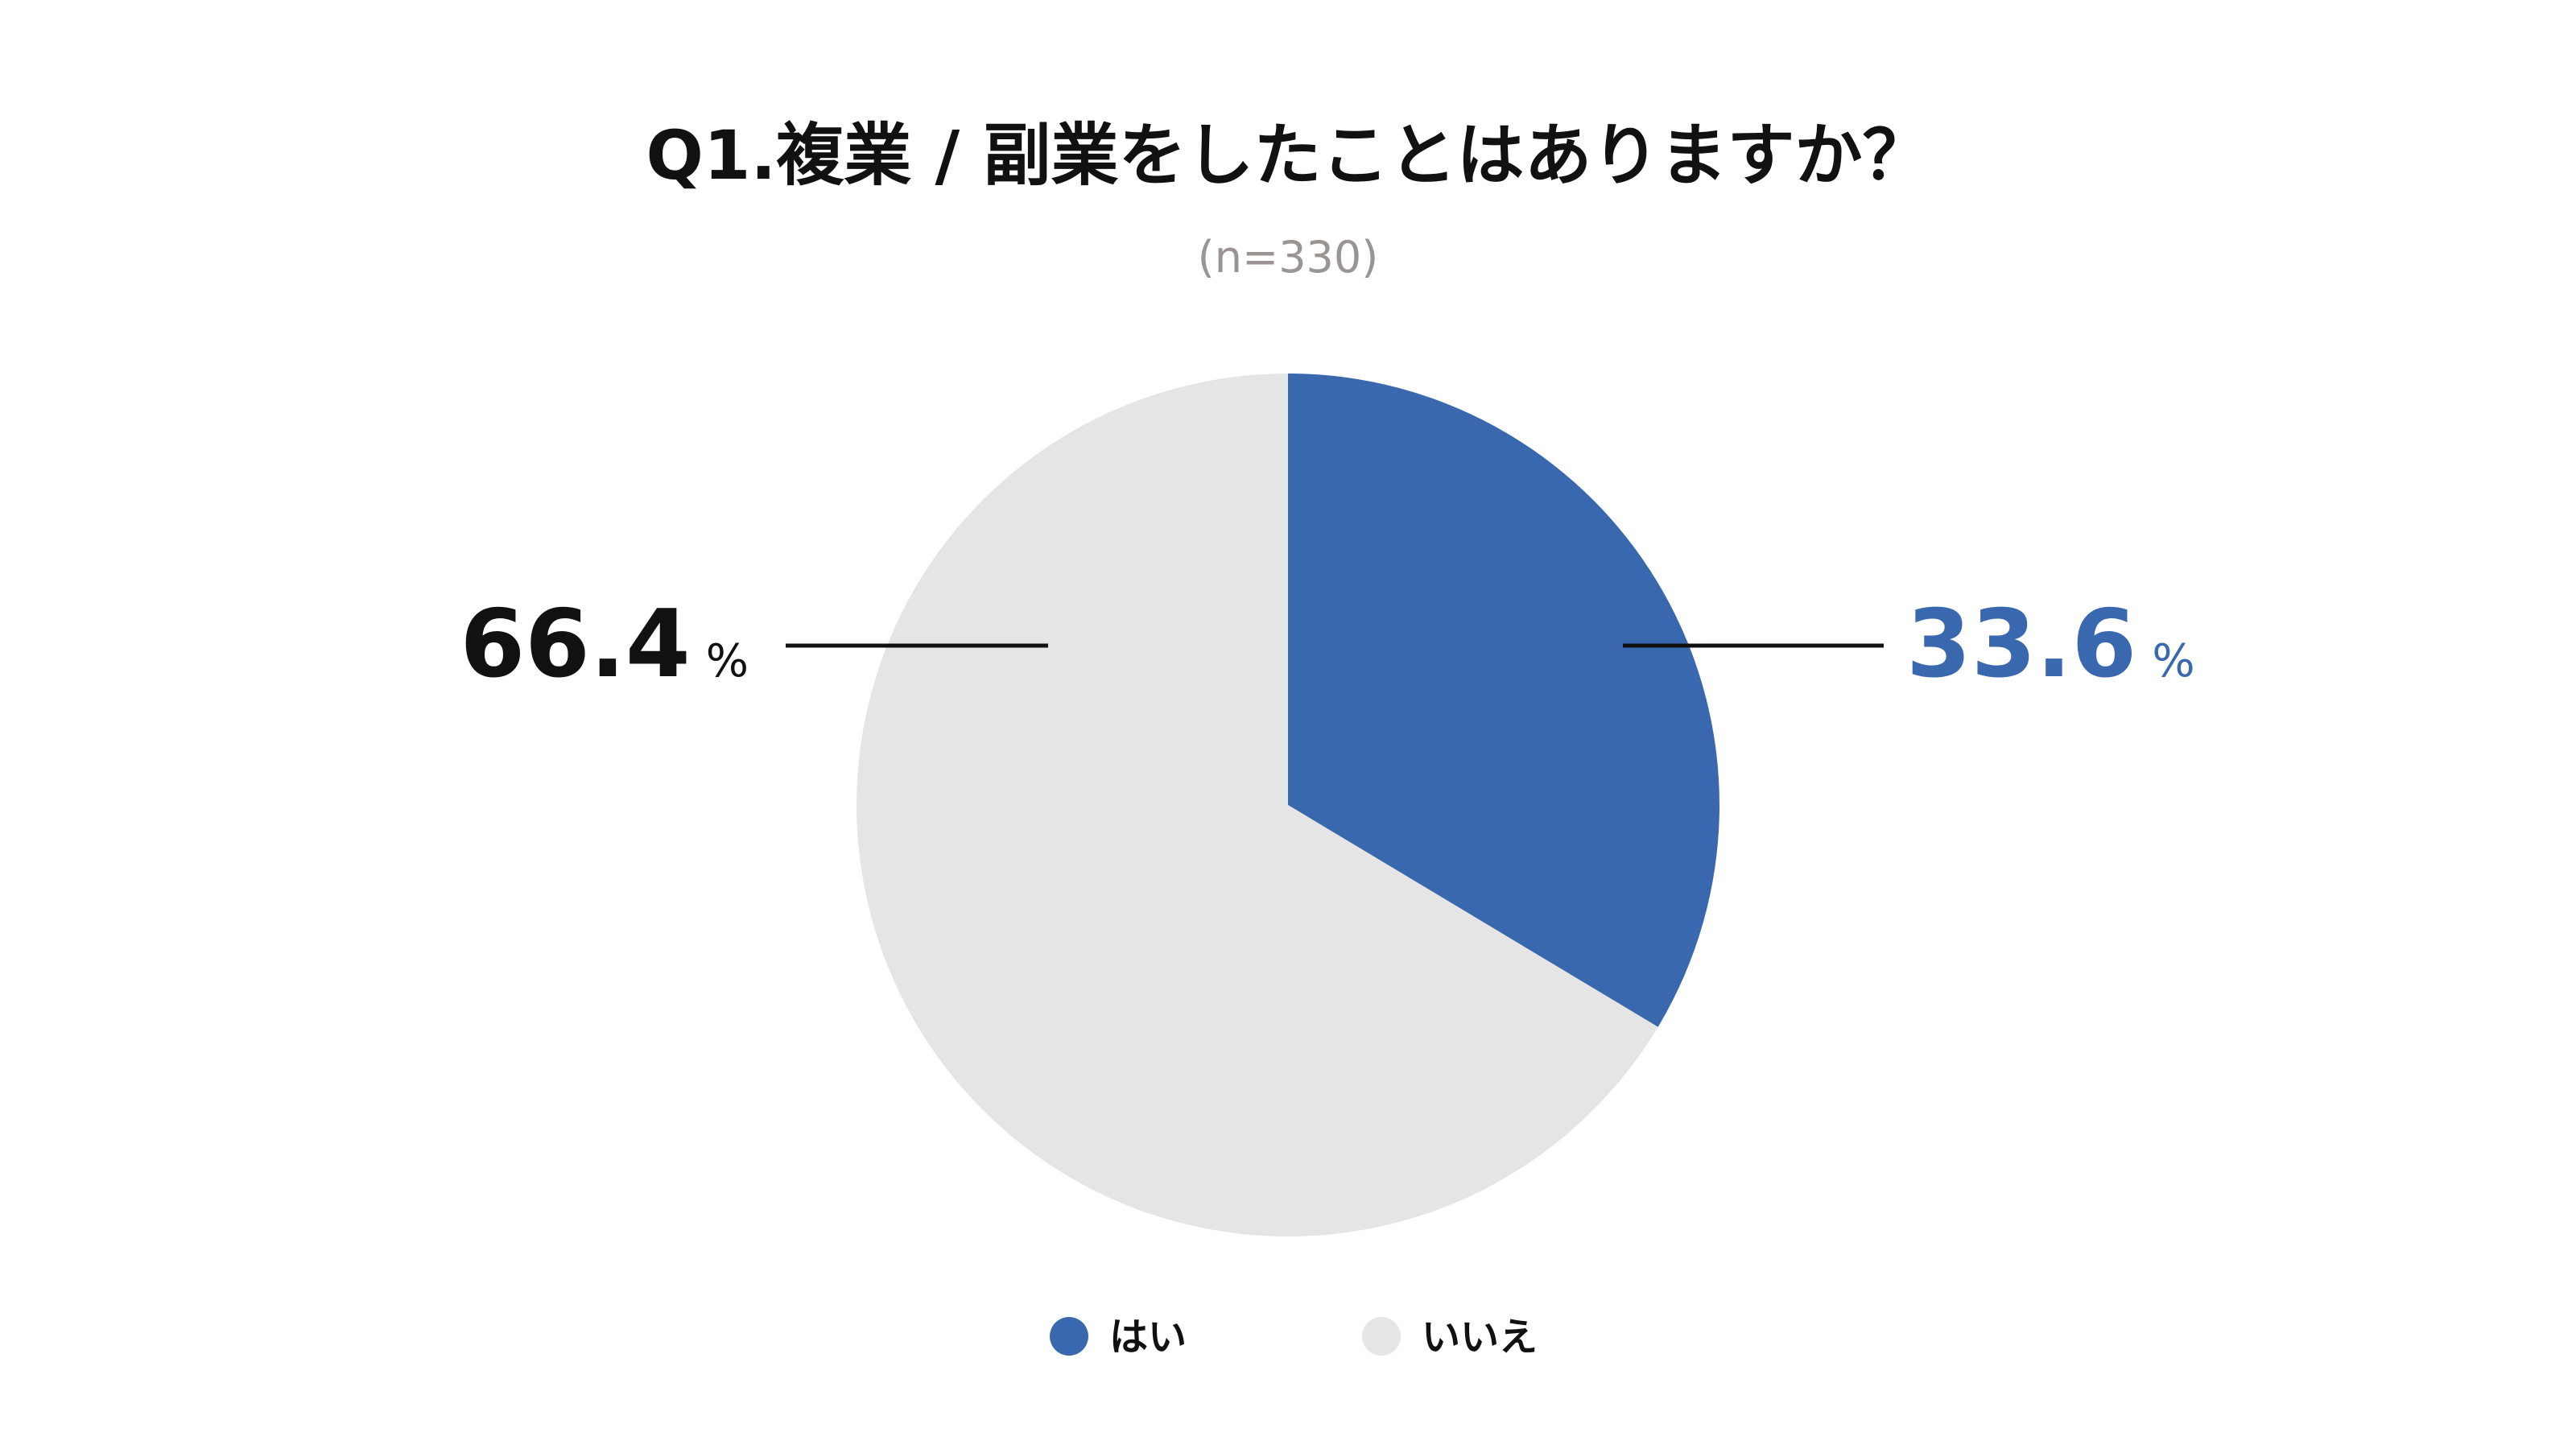  What do you see at coordinates (2173, 661) in the screenshot?
I see `value-unit-yes: %` at bounding box center [2173, 661].